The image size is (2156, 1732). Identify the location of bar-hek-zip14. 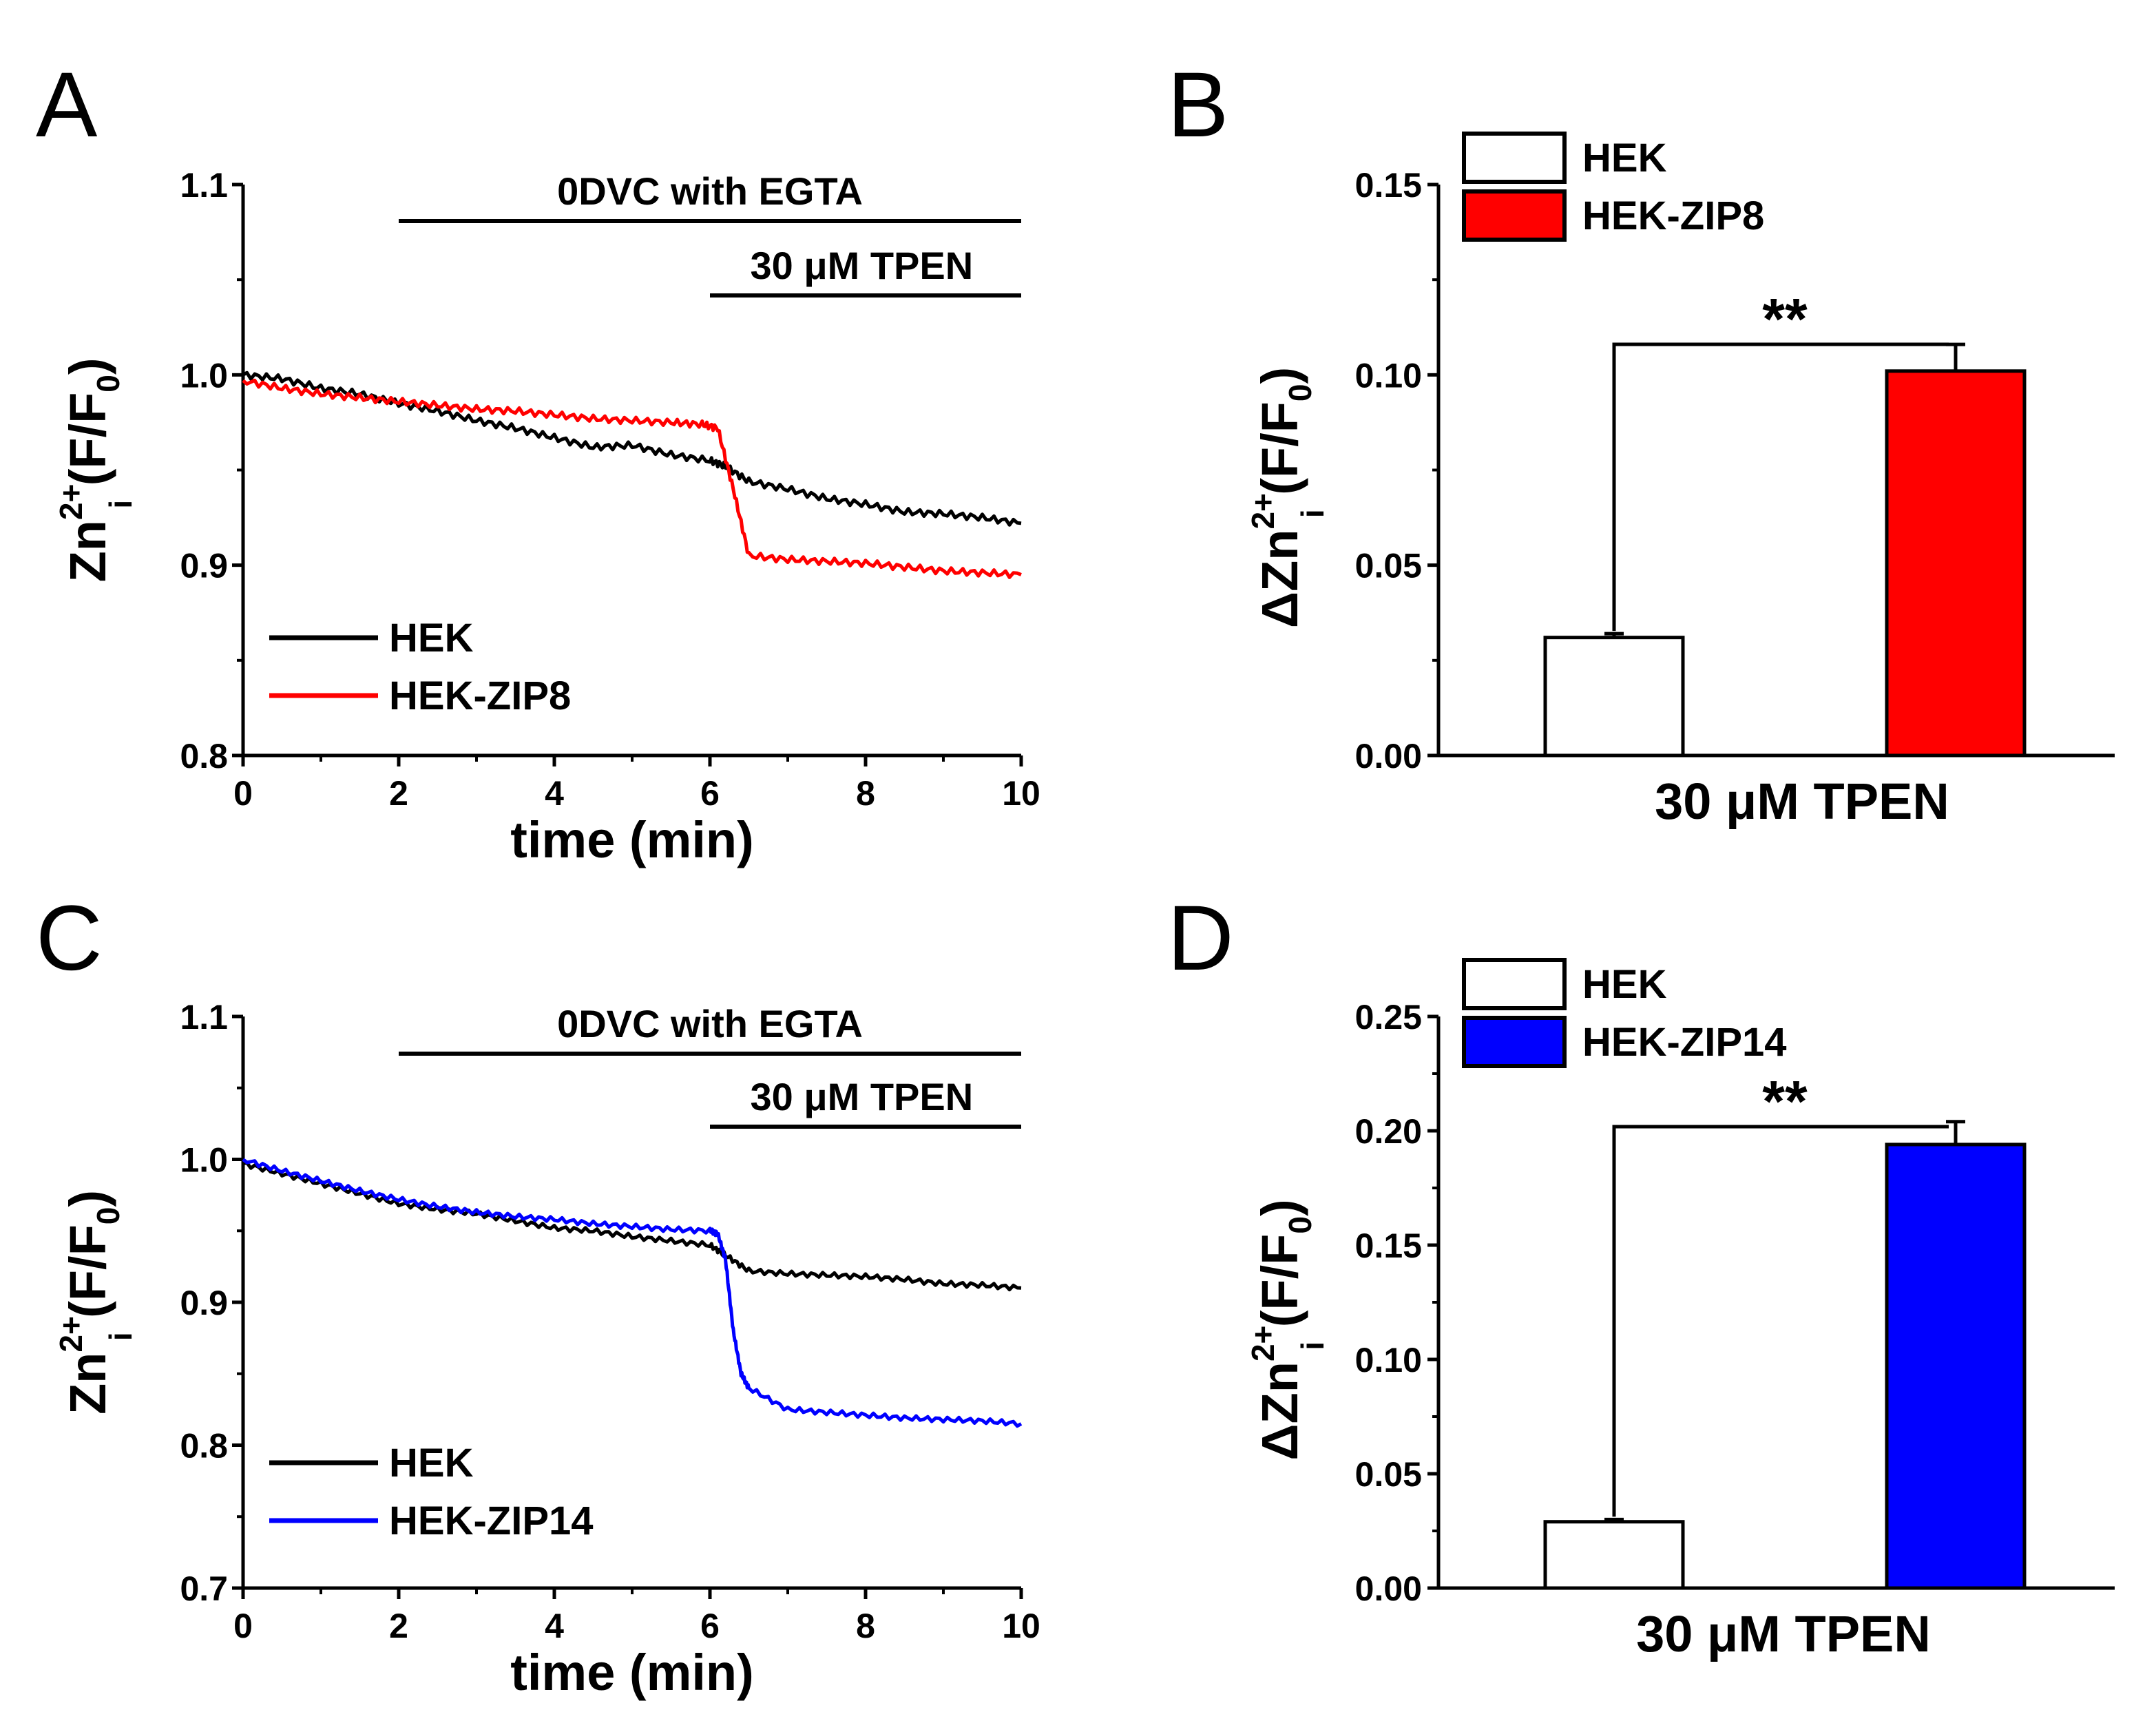
(1956, 1366).